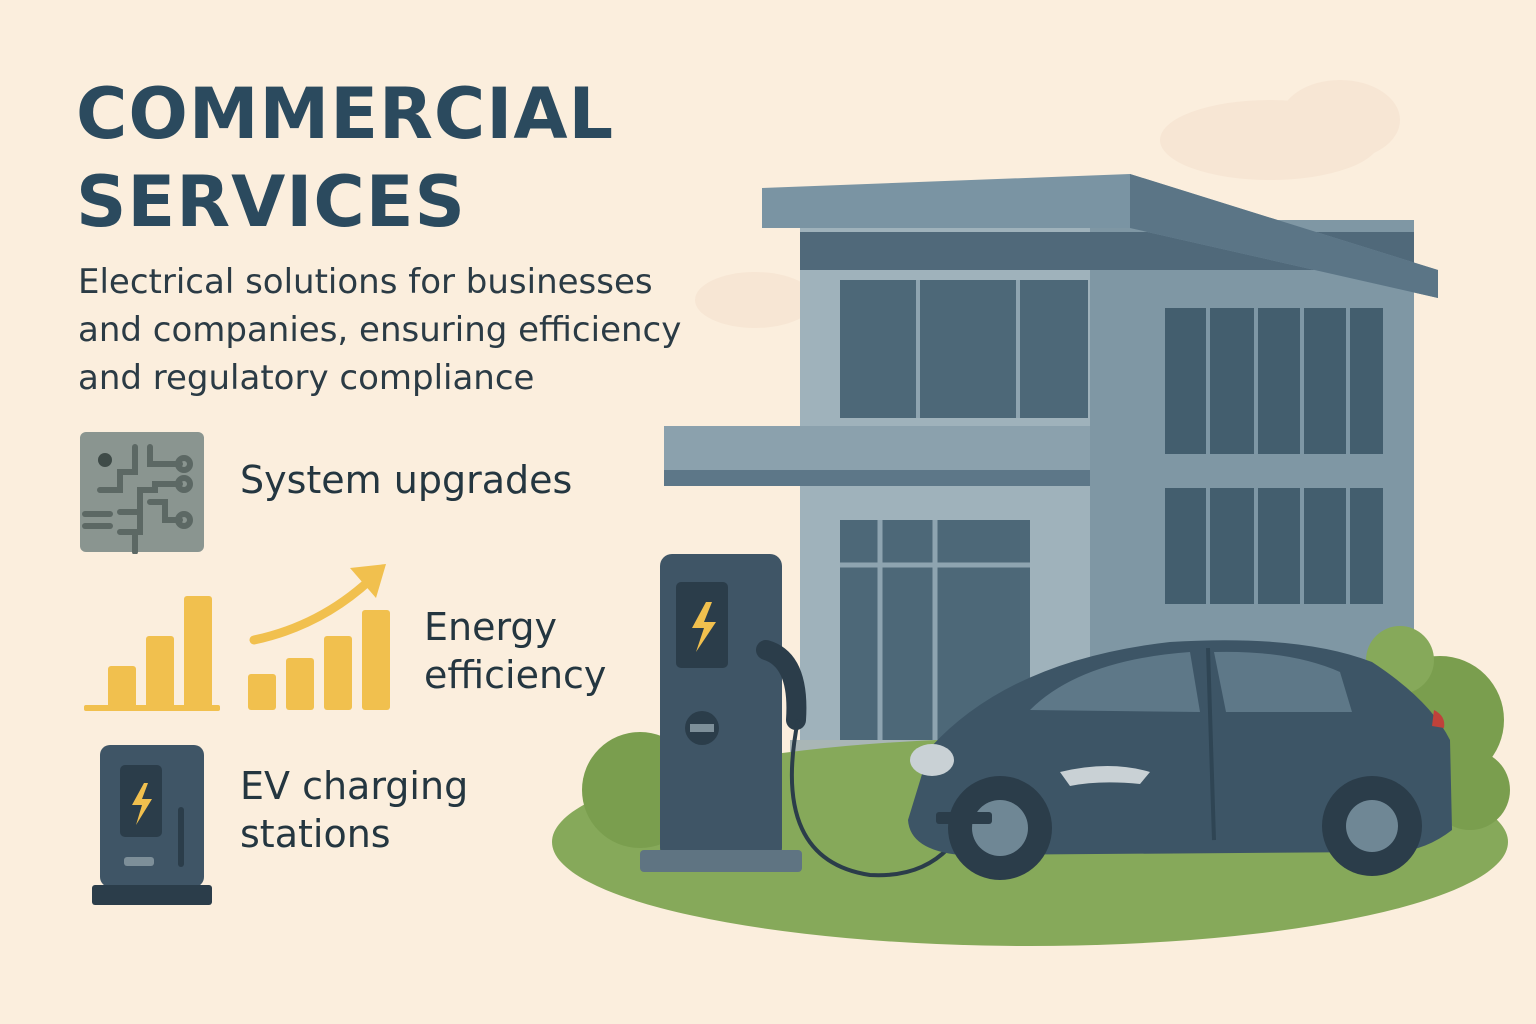 This screenshot has height=1024, width=1536. I want to click on page-title: COMMERCIAL SERVICES, so click(345, 158).